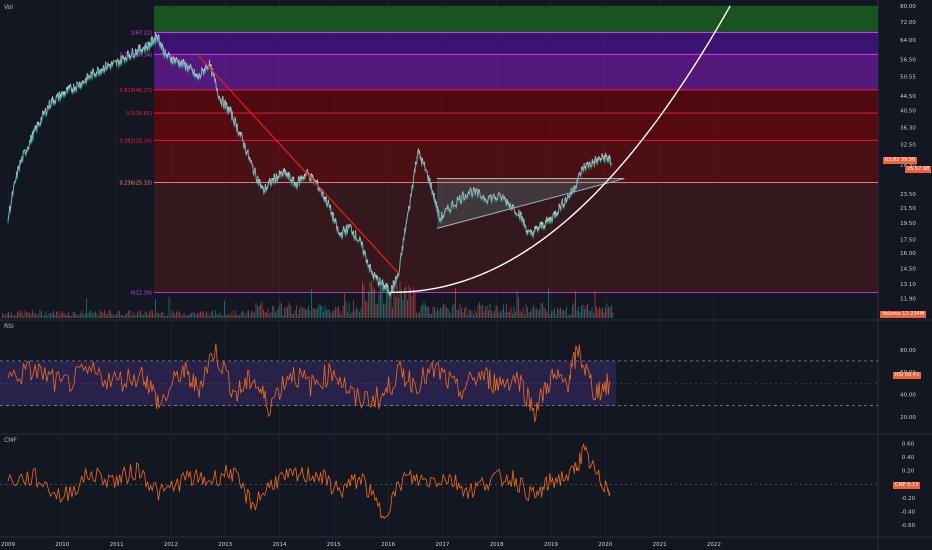 The height and width of the screenshot is (550, 932). I want to click on price-tag-a: 63.82 39.56, so click(900, 160).